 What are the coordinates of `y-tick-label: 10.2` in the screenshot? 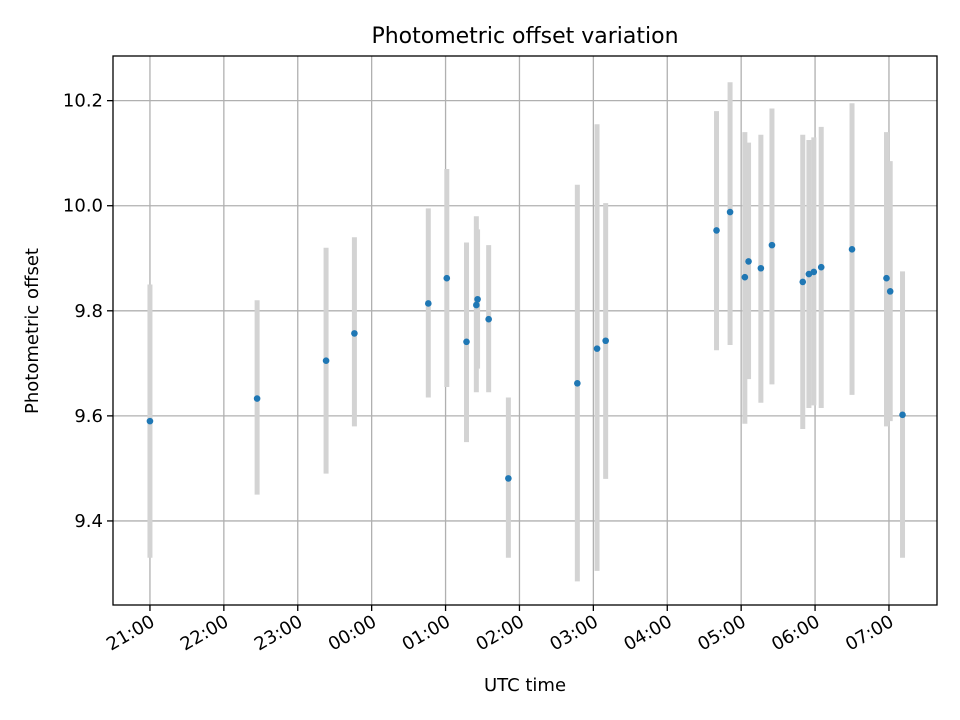 It's located at (83, 101).